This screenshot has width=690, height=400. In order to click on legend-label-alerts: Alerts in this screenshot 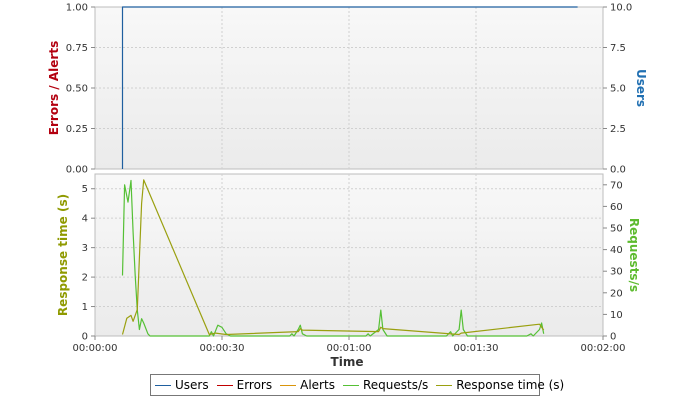, I will do `click(317, 385)`.